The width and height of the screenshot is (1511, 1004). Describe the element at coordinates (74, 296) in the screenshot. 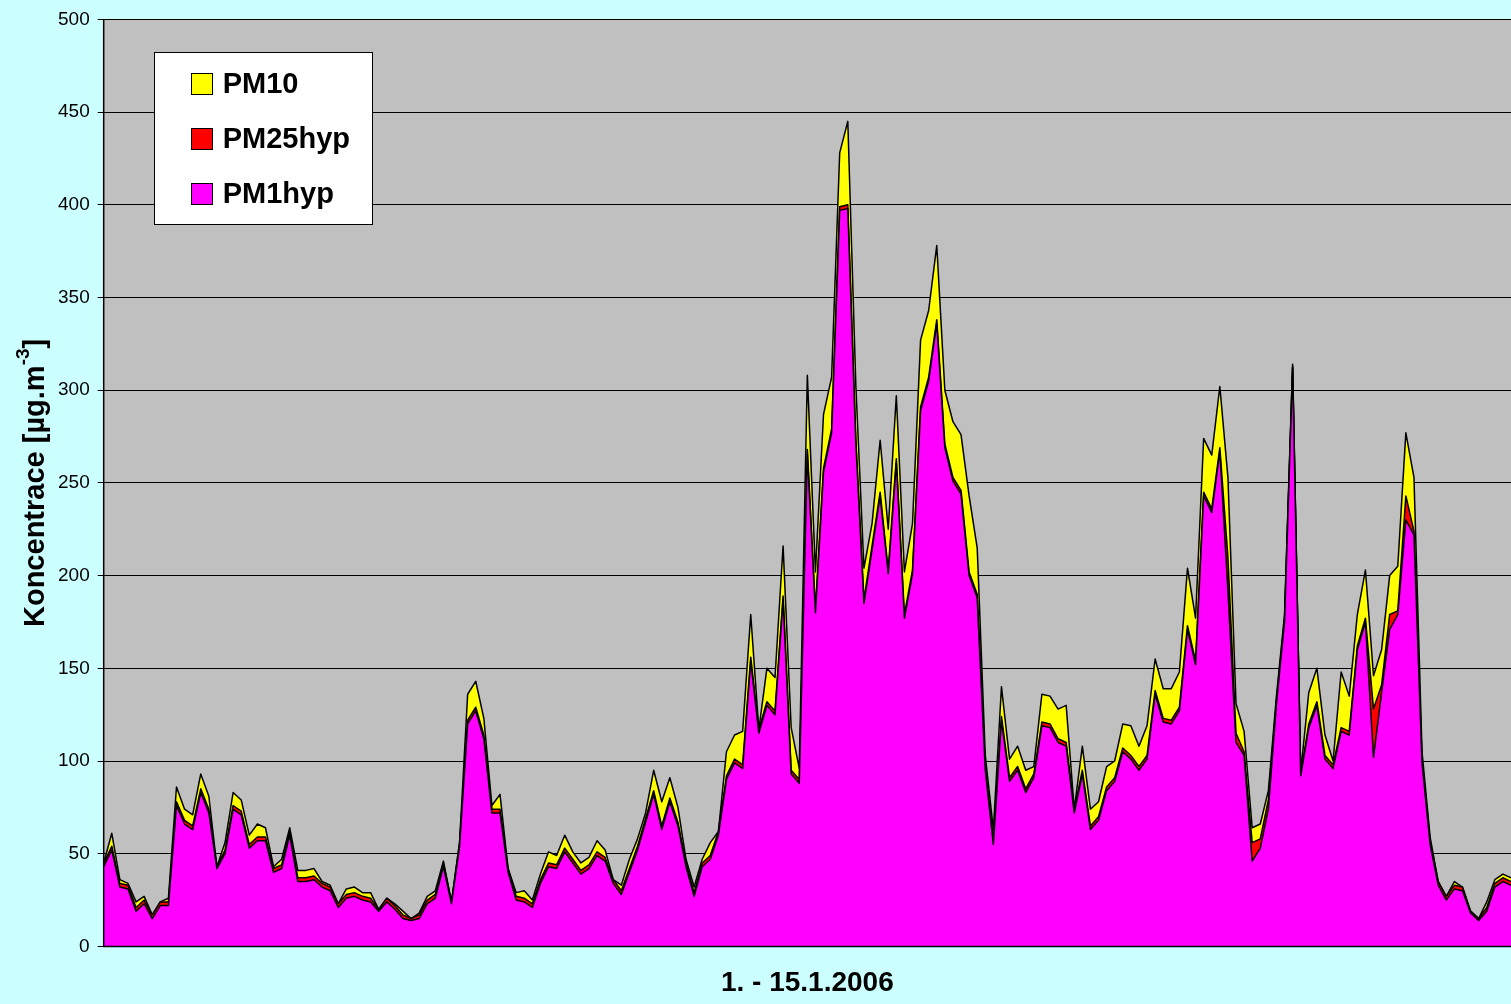

I see `y-tick-label: 350` at that location.